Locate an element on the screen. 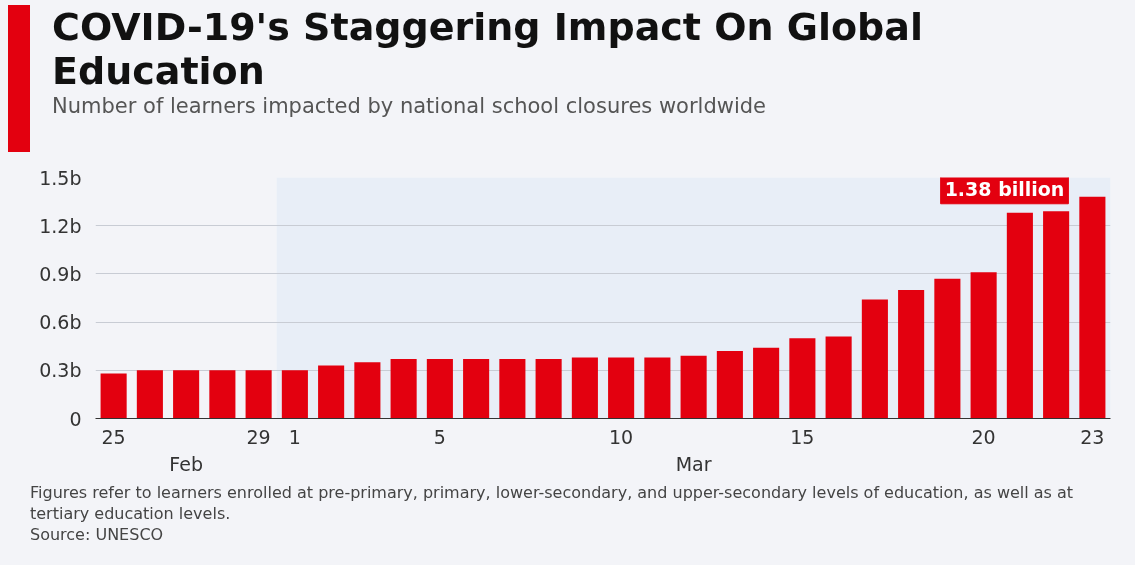  x-tick-label: 10 is located at coordinates (621, 436).